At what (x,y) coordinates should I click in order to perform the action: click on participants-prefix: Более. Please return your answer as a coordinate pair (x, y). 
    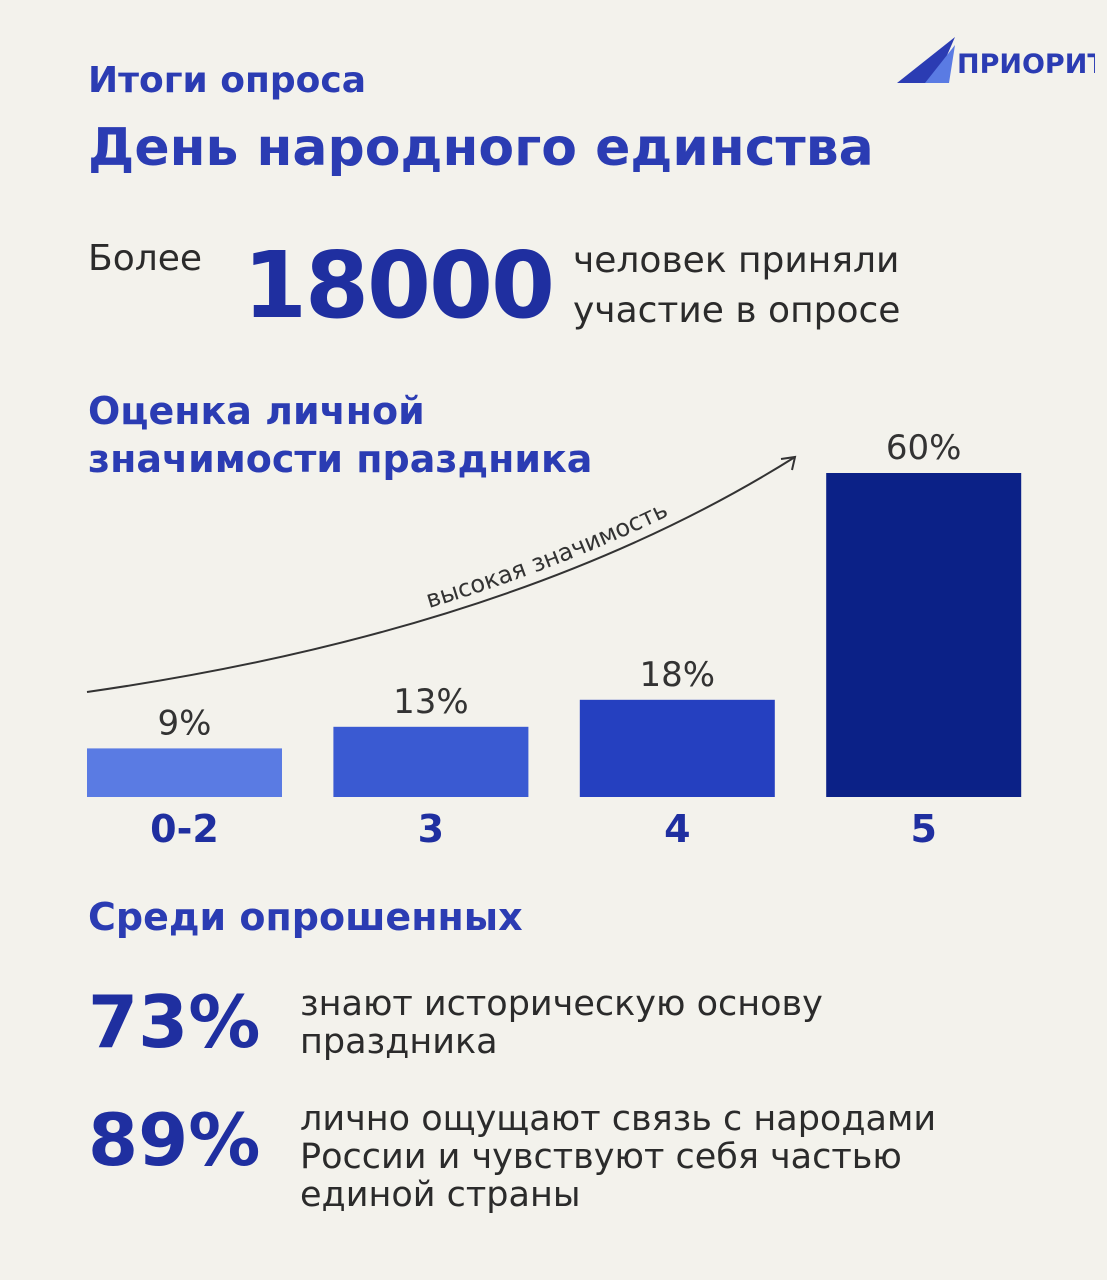
    Looking at the image, I should click on (145, 258).